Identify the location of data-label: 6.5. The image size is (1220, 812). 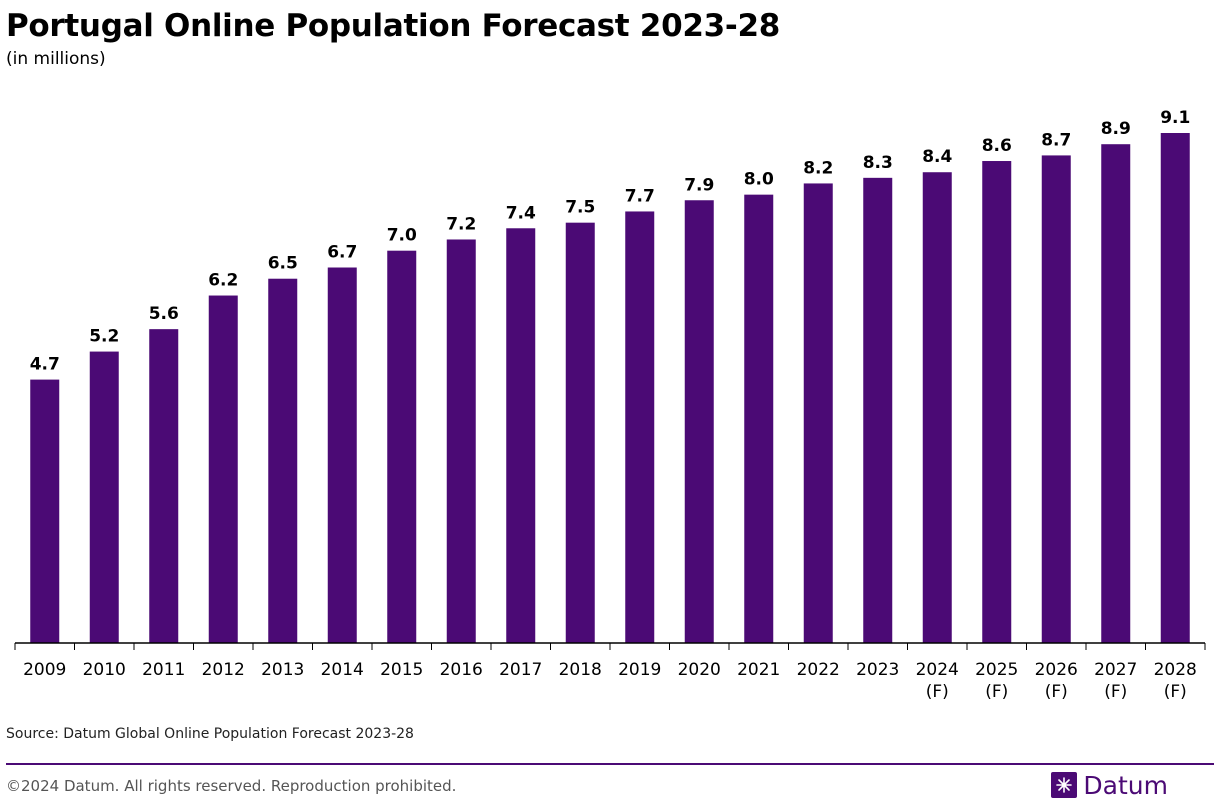
(283, 264).